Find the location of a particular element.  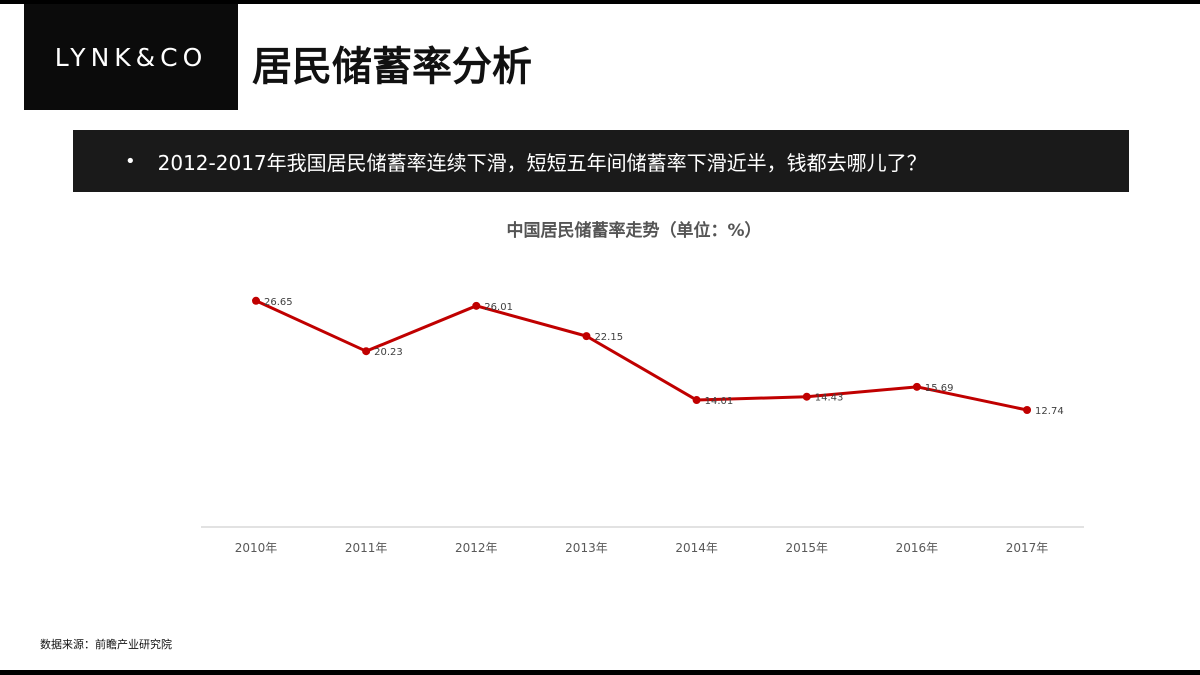

data-label: 15.69 is located at coordinates (939, 388).